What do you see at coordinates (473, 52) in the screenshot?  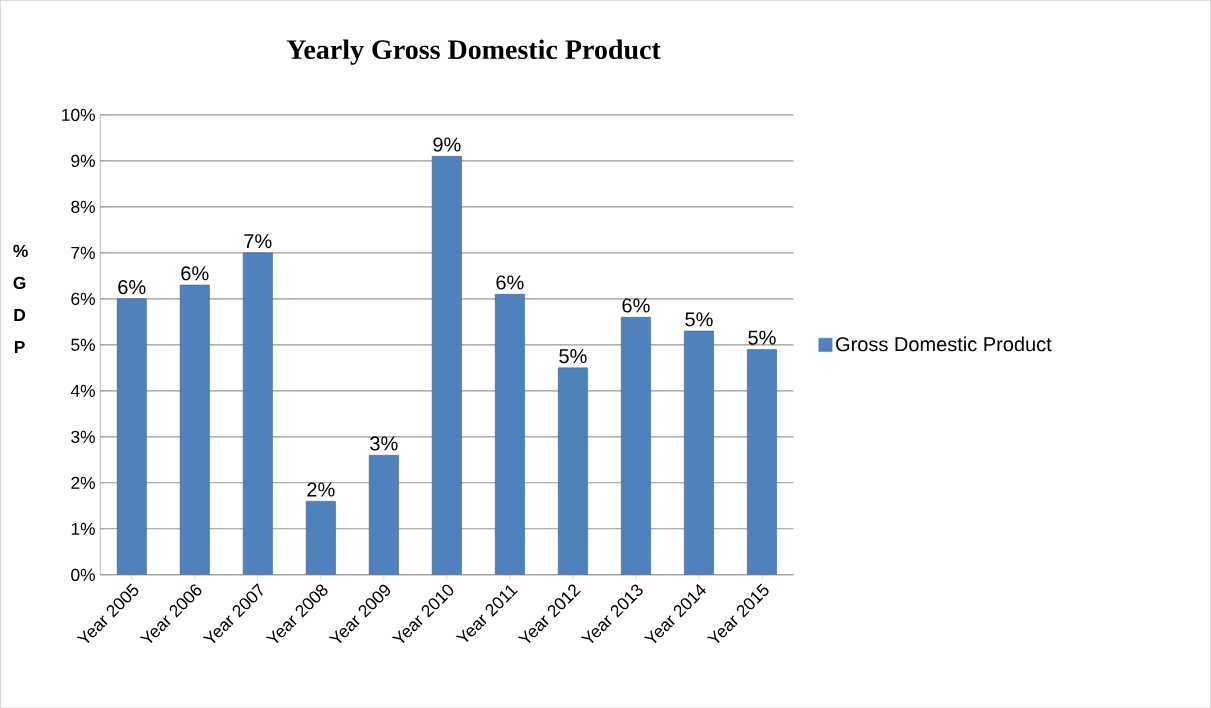 I see `chart-title: Yearly Gross Domestic Product` at bounding box center [473, 52].